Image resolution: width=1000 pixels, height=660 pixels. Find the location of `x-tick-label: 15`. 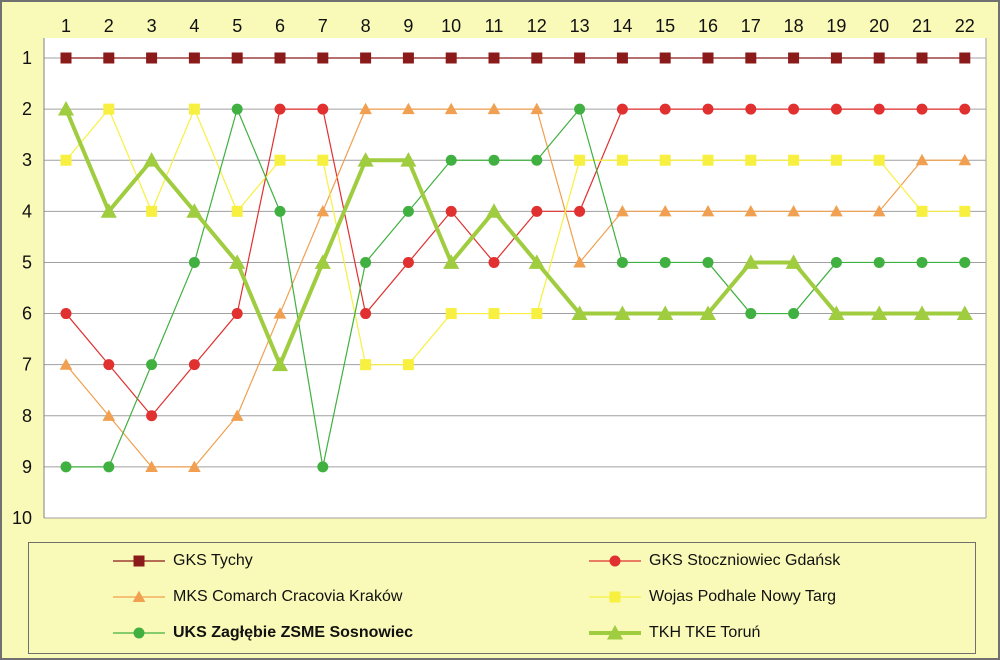

x-tick-label: 15 is located at coordinates (665, 26).